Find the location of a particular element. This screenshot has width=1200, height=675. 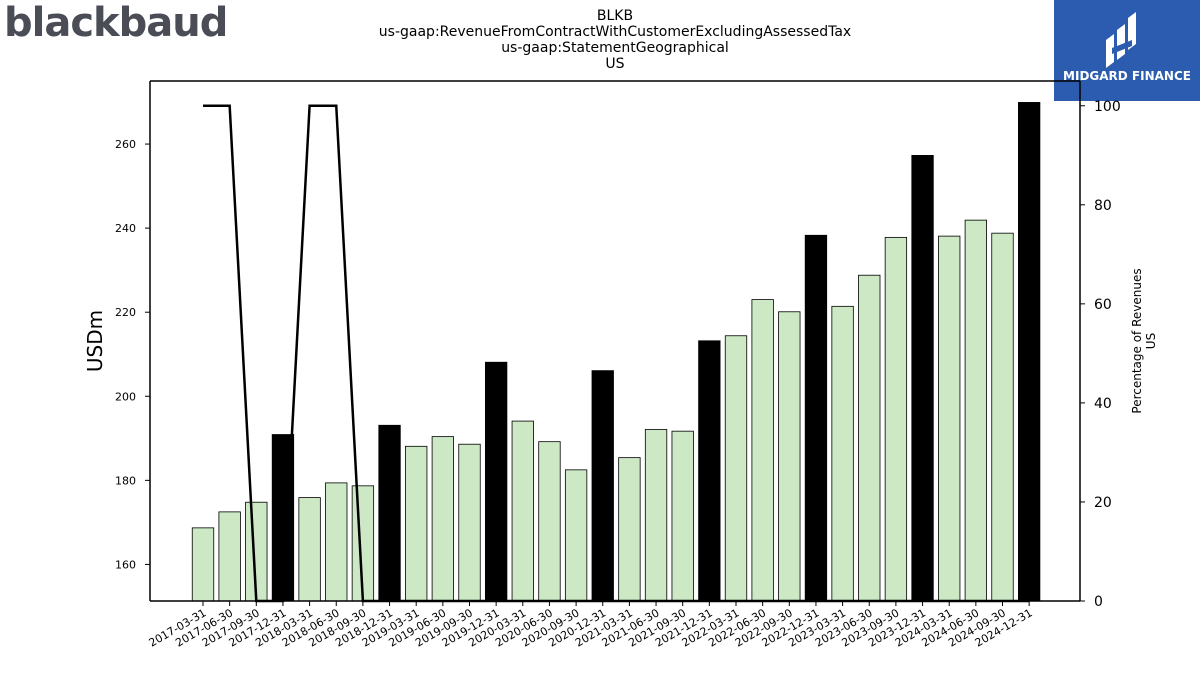

blackbaud-logo: blackbaud is located at coordinates (116, 23).